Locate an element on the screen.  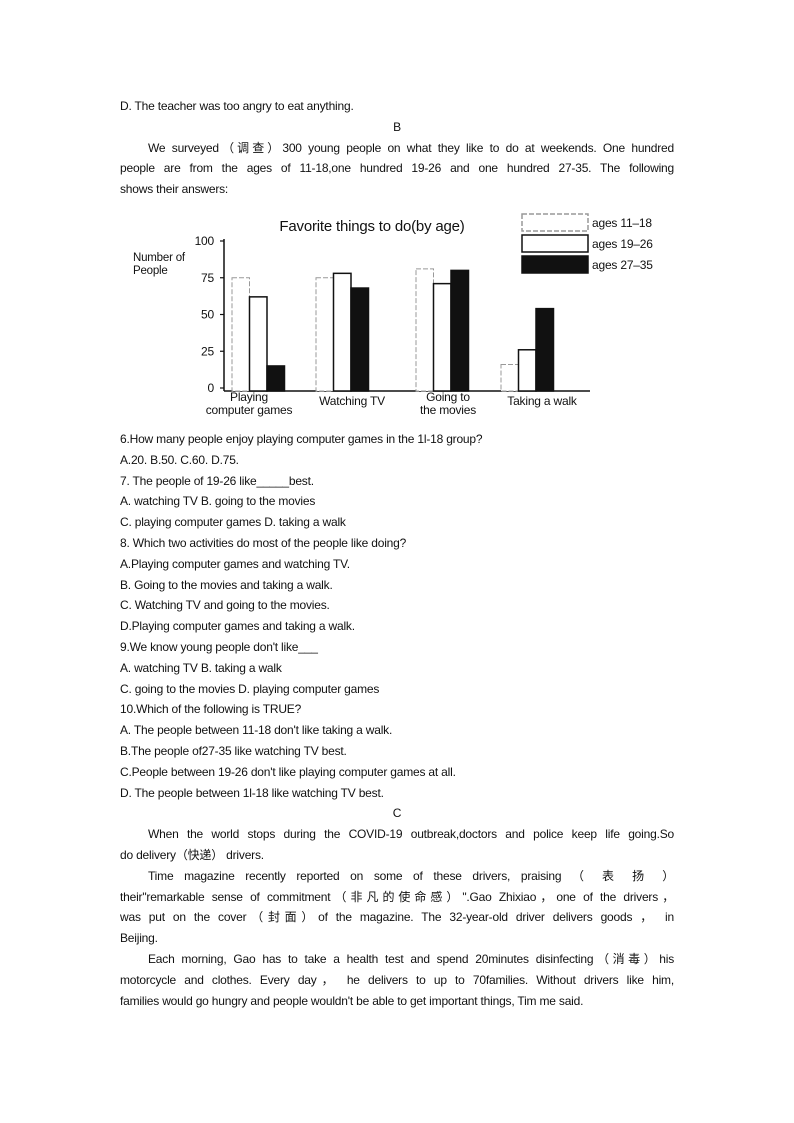
y-tick-label: 50 is located at coordinates (207, 314).